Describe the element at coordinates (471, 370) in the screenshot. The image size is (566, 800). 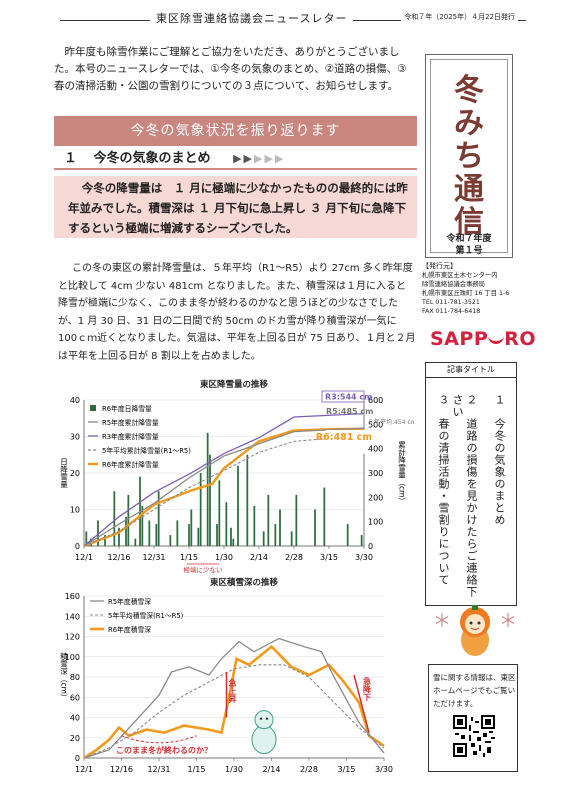
I see `toc-label: 記事タイトル` at that location.